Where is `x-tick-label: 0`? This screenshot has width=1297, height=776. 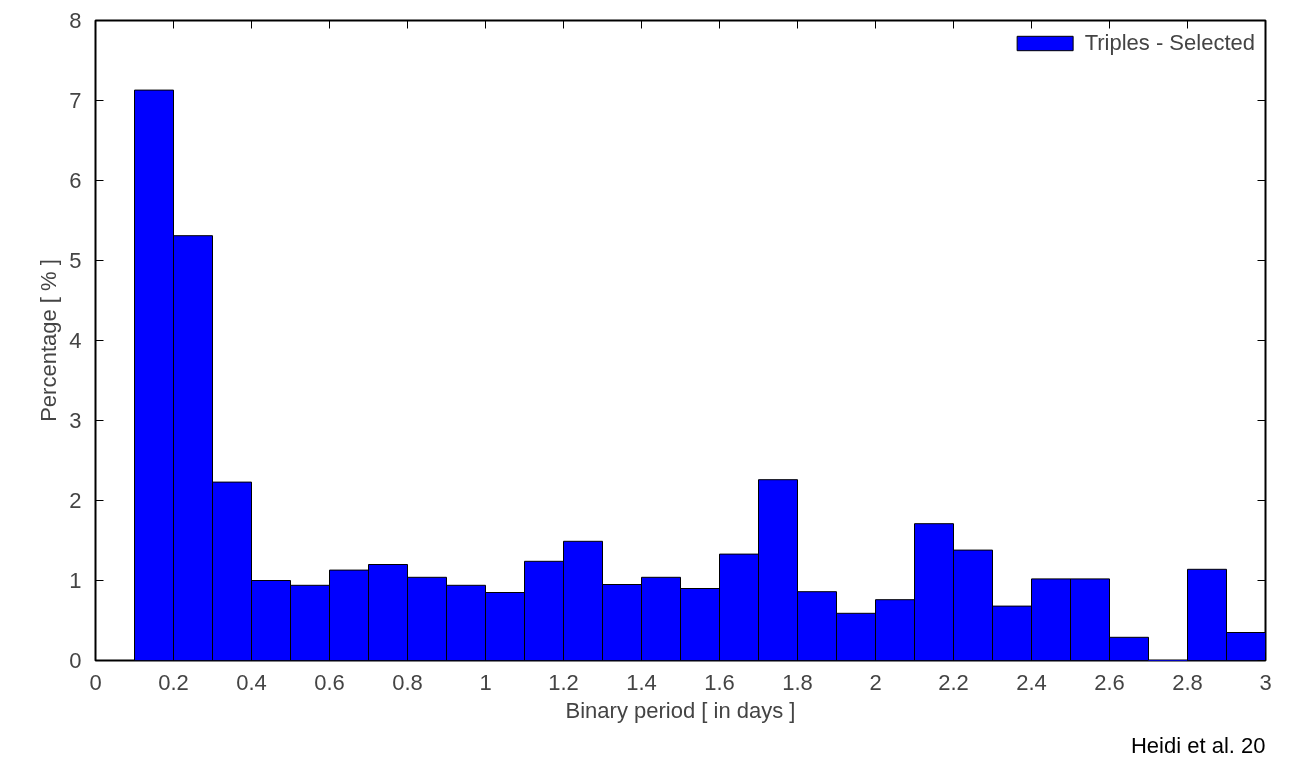
x-tick-label: 0 is located at coordinates (95, 682).